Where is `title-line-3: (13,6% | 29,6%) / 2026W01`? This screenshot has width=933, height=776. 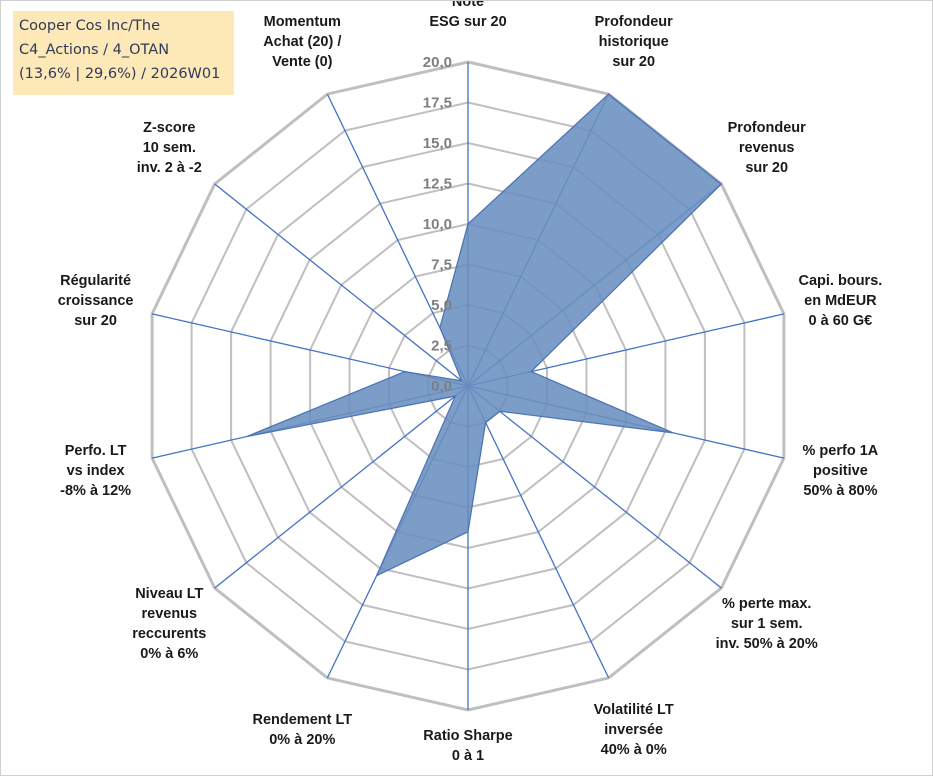
title-line-3: (13,6% | 29,6%) / 2026W01 is located at coordinates (120, 74).